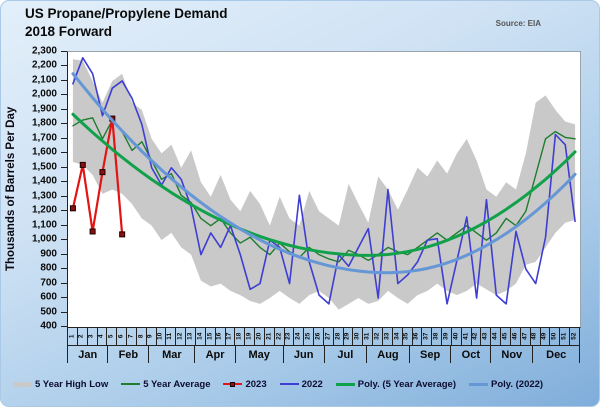 The width and height of the screenshot is (600, 407). I want to click on week-label: 16, so click(219, 336).